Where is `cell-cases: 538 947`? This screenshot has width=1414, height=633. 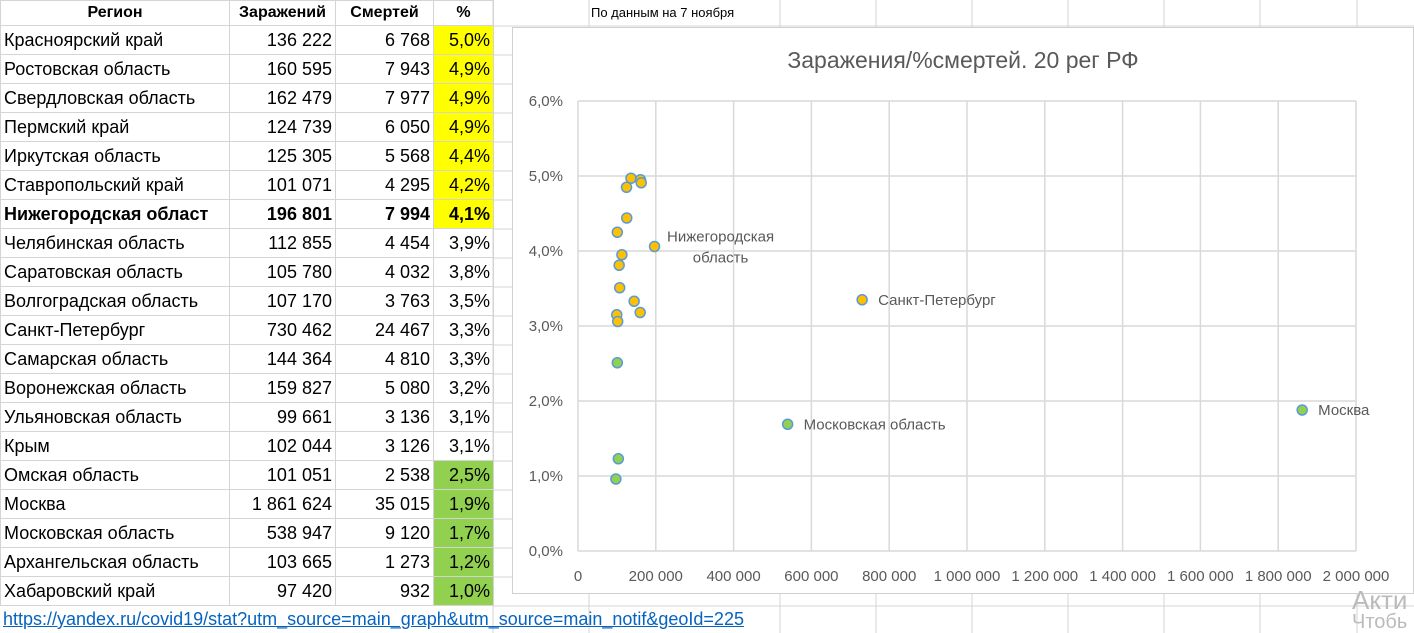
cell-cases: 538 947 is located at coordinates (282, 533).